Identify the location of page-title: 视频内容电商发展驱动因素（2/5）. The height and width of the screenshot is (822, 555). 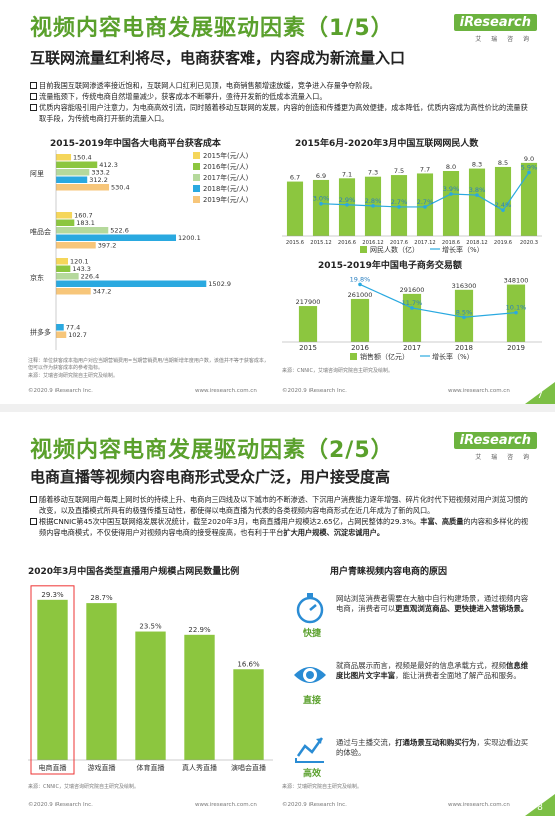
(212, 450).